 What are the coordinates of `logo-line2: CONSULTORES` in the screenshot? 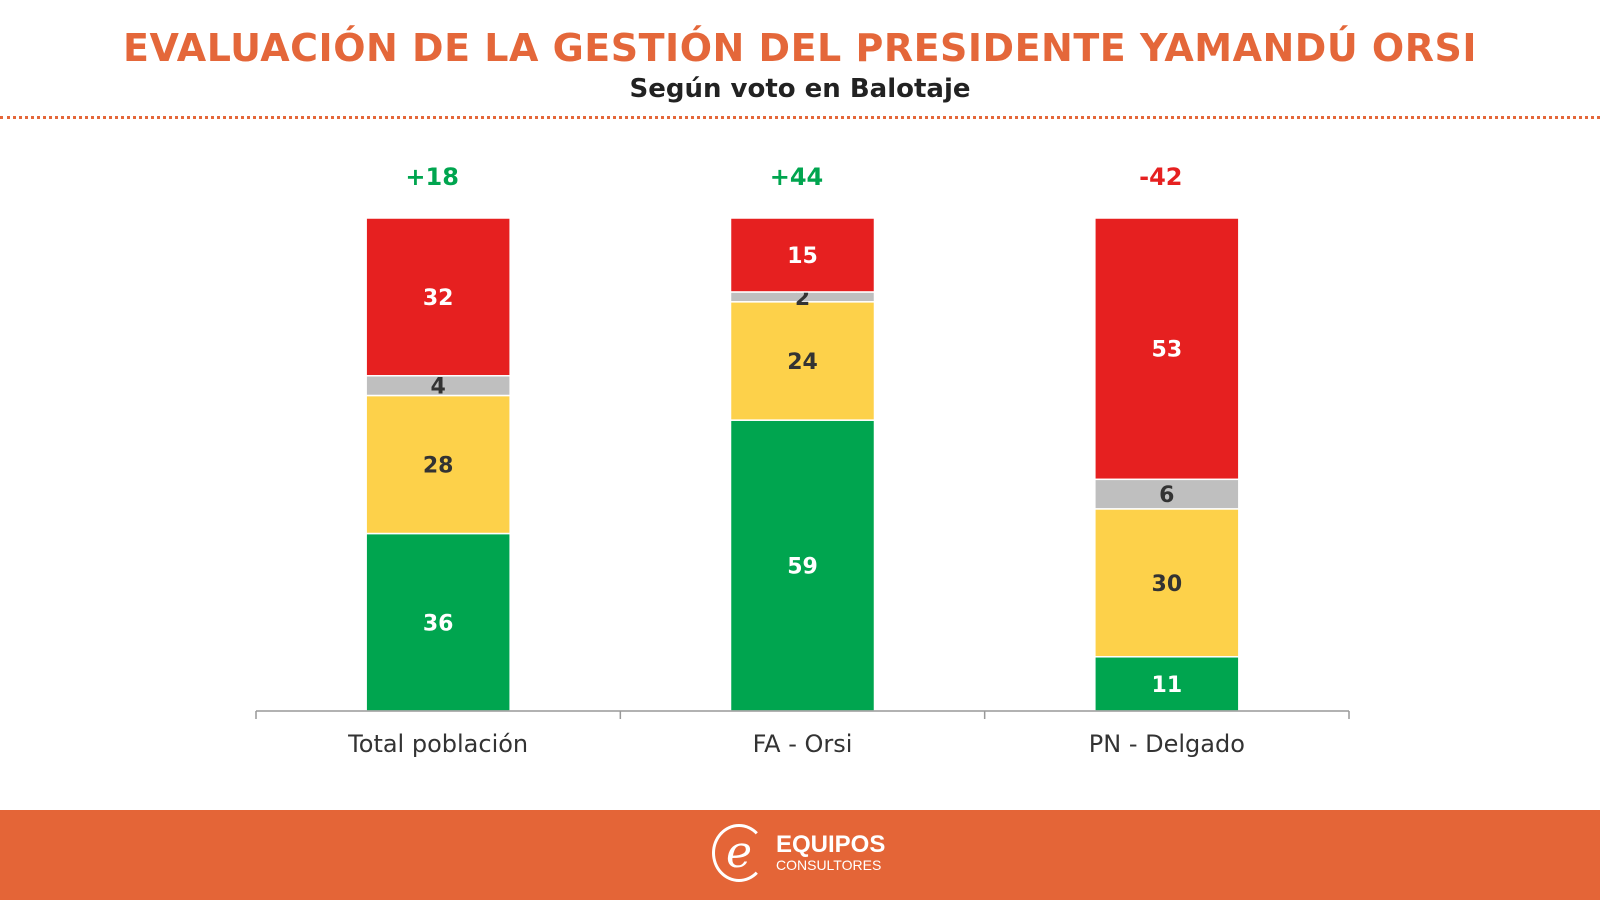 It's located at (829, 865).